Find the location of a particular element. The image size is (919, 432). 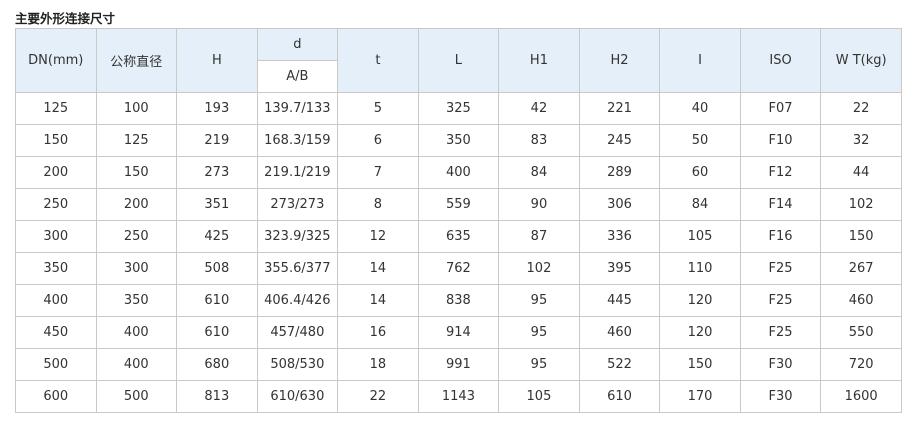

table-row: 400 350 610 406.4/426 14 838 95 445 120 F25 460 is located at coordinates (458, 300).